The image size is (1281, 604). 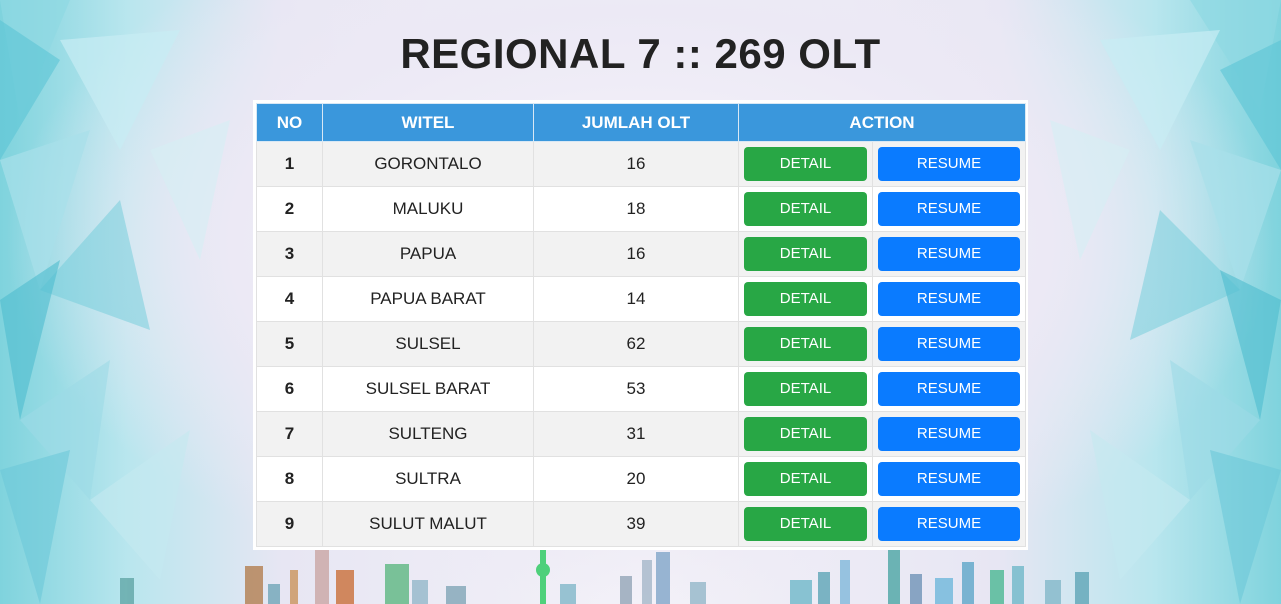 I want to click on header-action: ACTION, so click(x=882, y=122).